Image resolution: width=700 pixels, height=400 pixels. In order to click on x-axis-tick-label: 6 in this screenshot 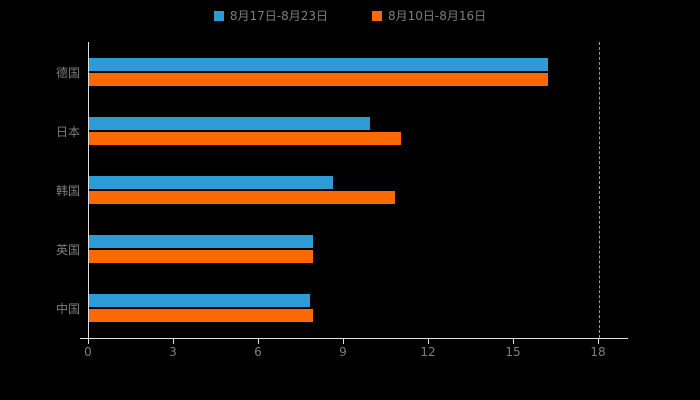, I will do `click(258, 352)`.